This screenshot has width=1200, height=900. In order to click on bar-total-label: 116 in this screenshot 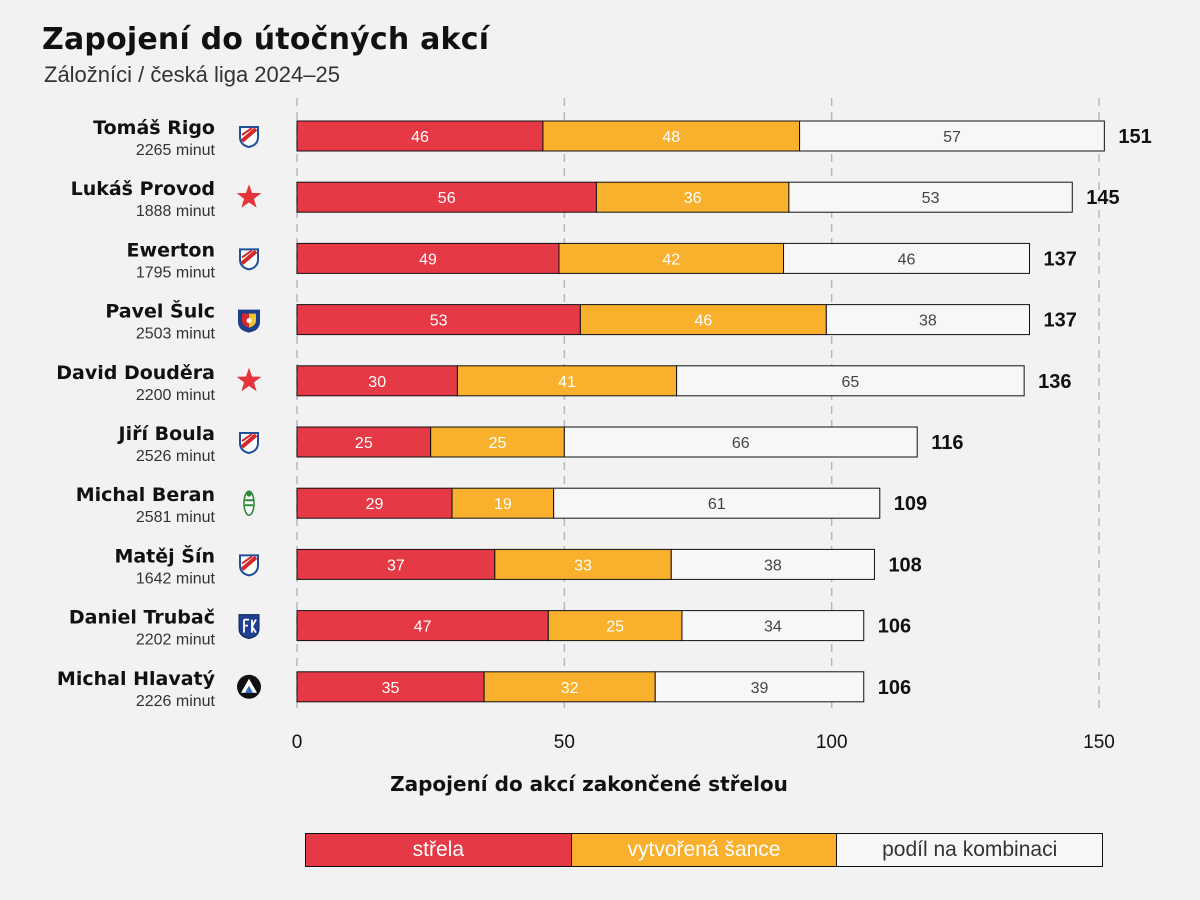, I will do `click(947, 443)`.